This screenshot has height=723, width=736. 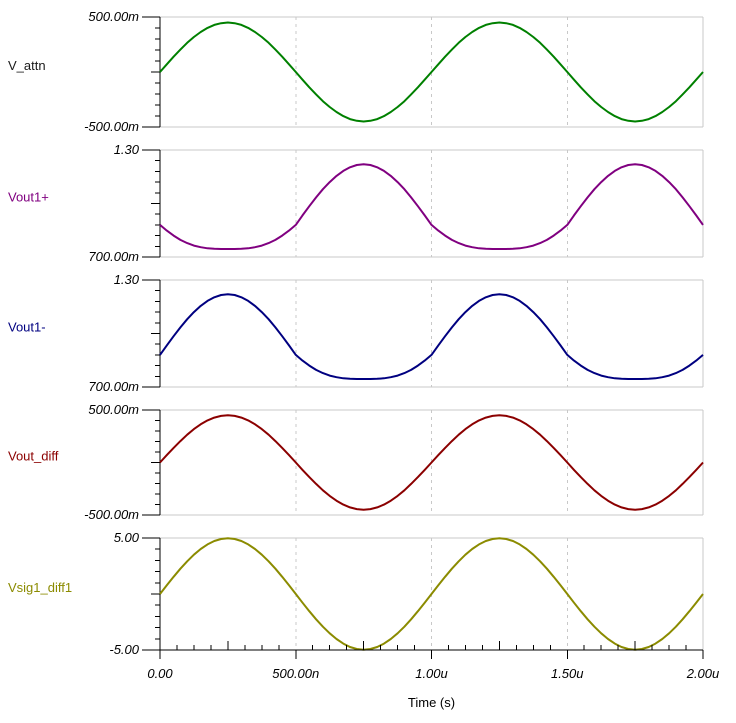 What do you see at coordinates (295, 673) in the screenshot?
I see `x-tick-label: 500.00n` at bounding box center [295, 673].